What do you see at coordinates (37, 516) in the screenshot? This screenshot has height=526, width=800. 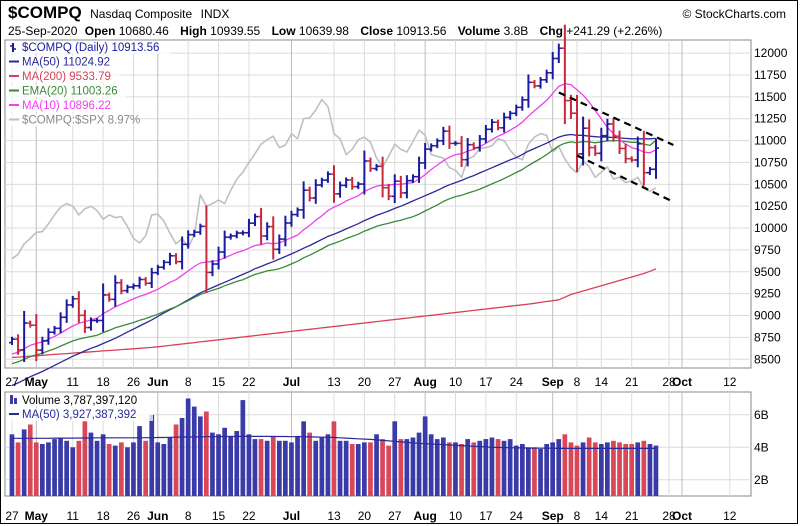 I see `date-tick-label: May` at bounding box center [37, 516].